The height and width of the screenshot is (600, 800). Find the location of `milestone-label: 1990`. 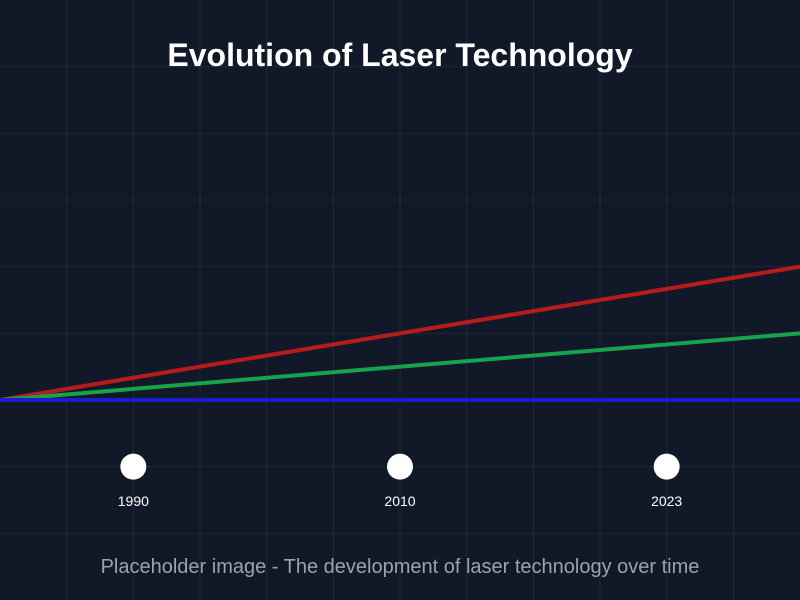

milestone-label: 1990 is located at coordinates (133, 501).